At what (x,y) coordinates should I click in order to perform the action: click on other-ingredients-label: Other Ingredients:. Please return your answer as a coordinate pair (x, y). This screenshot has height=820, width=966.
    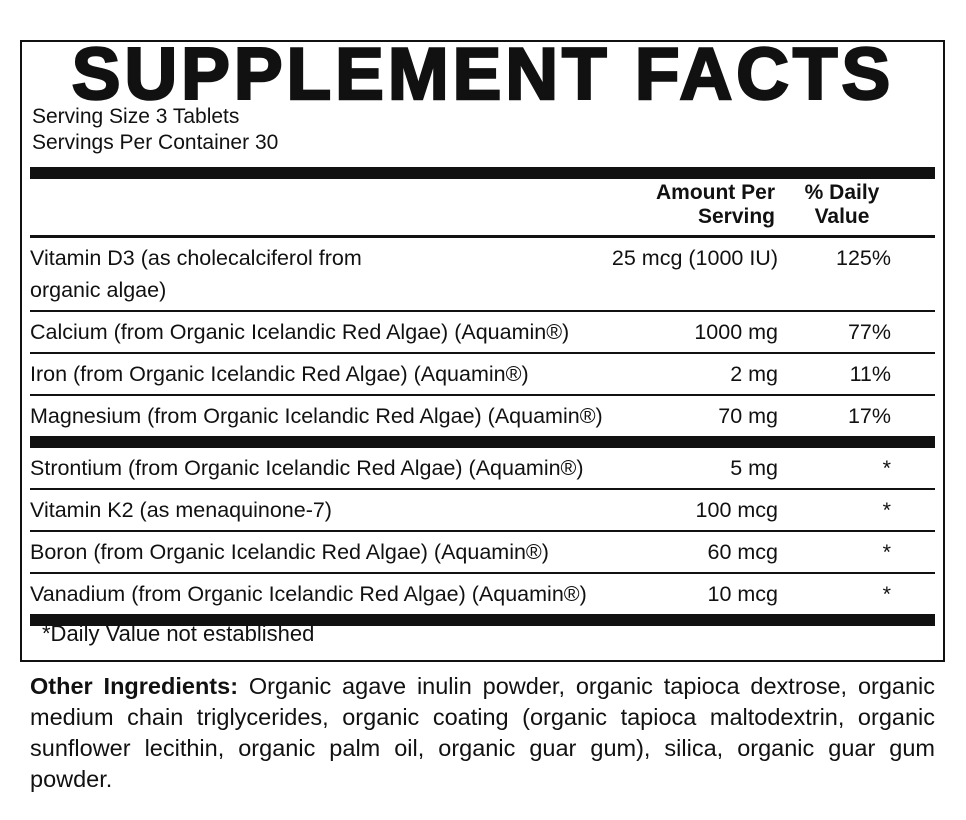
    Looking at the image, I should click on (134, 686).